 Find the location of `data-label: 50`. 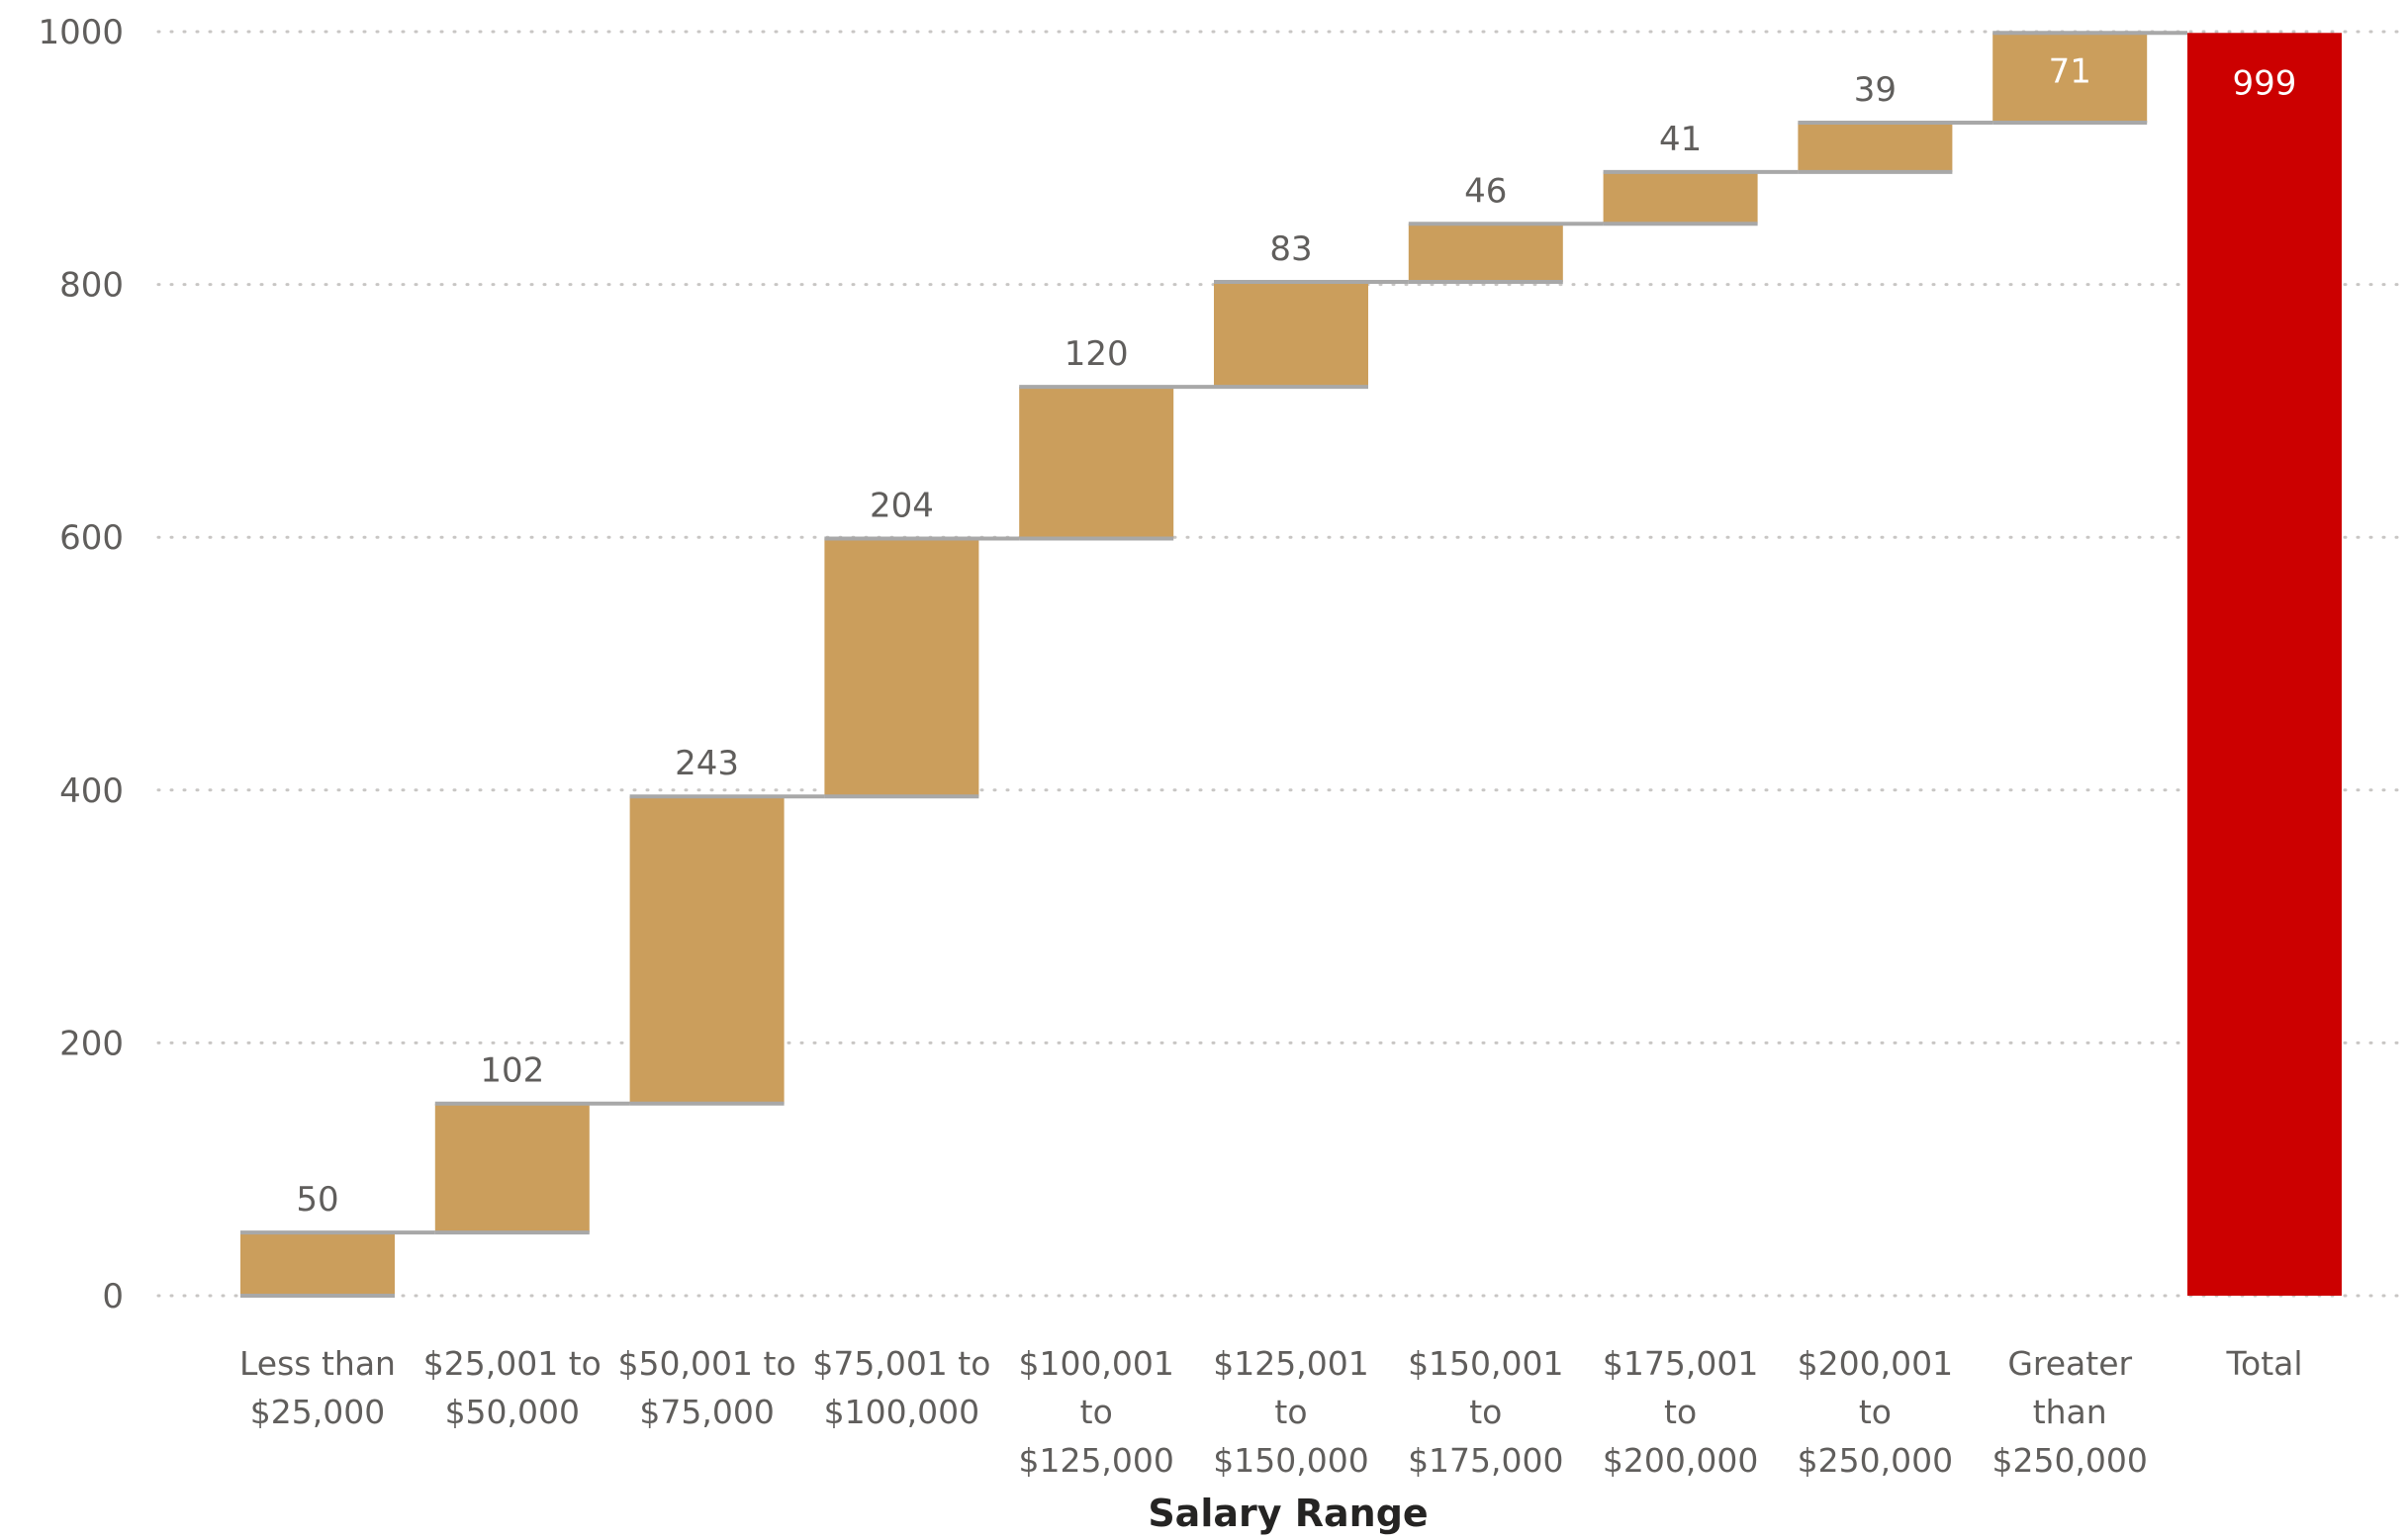

data-label: 50 is located at coordinates (317, 1200).